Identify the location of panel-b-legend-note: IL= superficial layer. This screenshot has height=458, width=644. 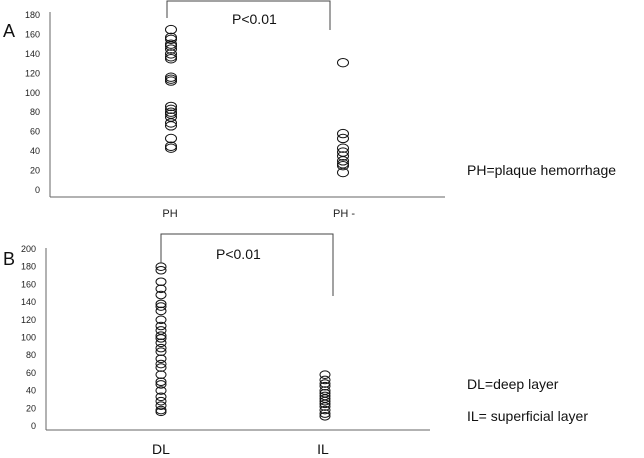
(527, 416).